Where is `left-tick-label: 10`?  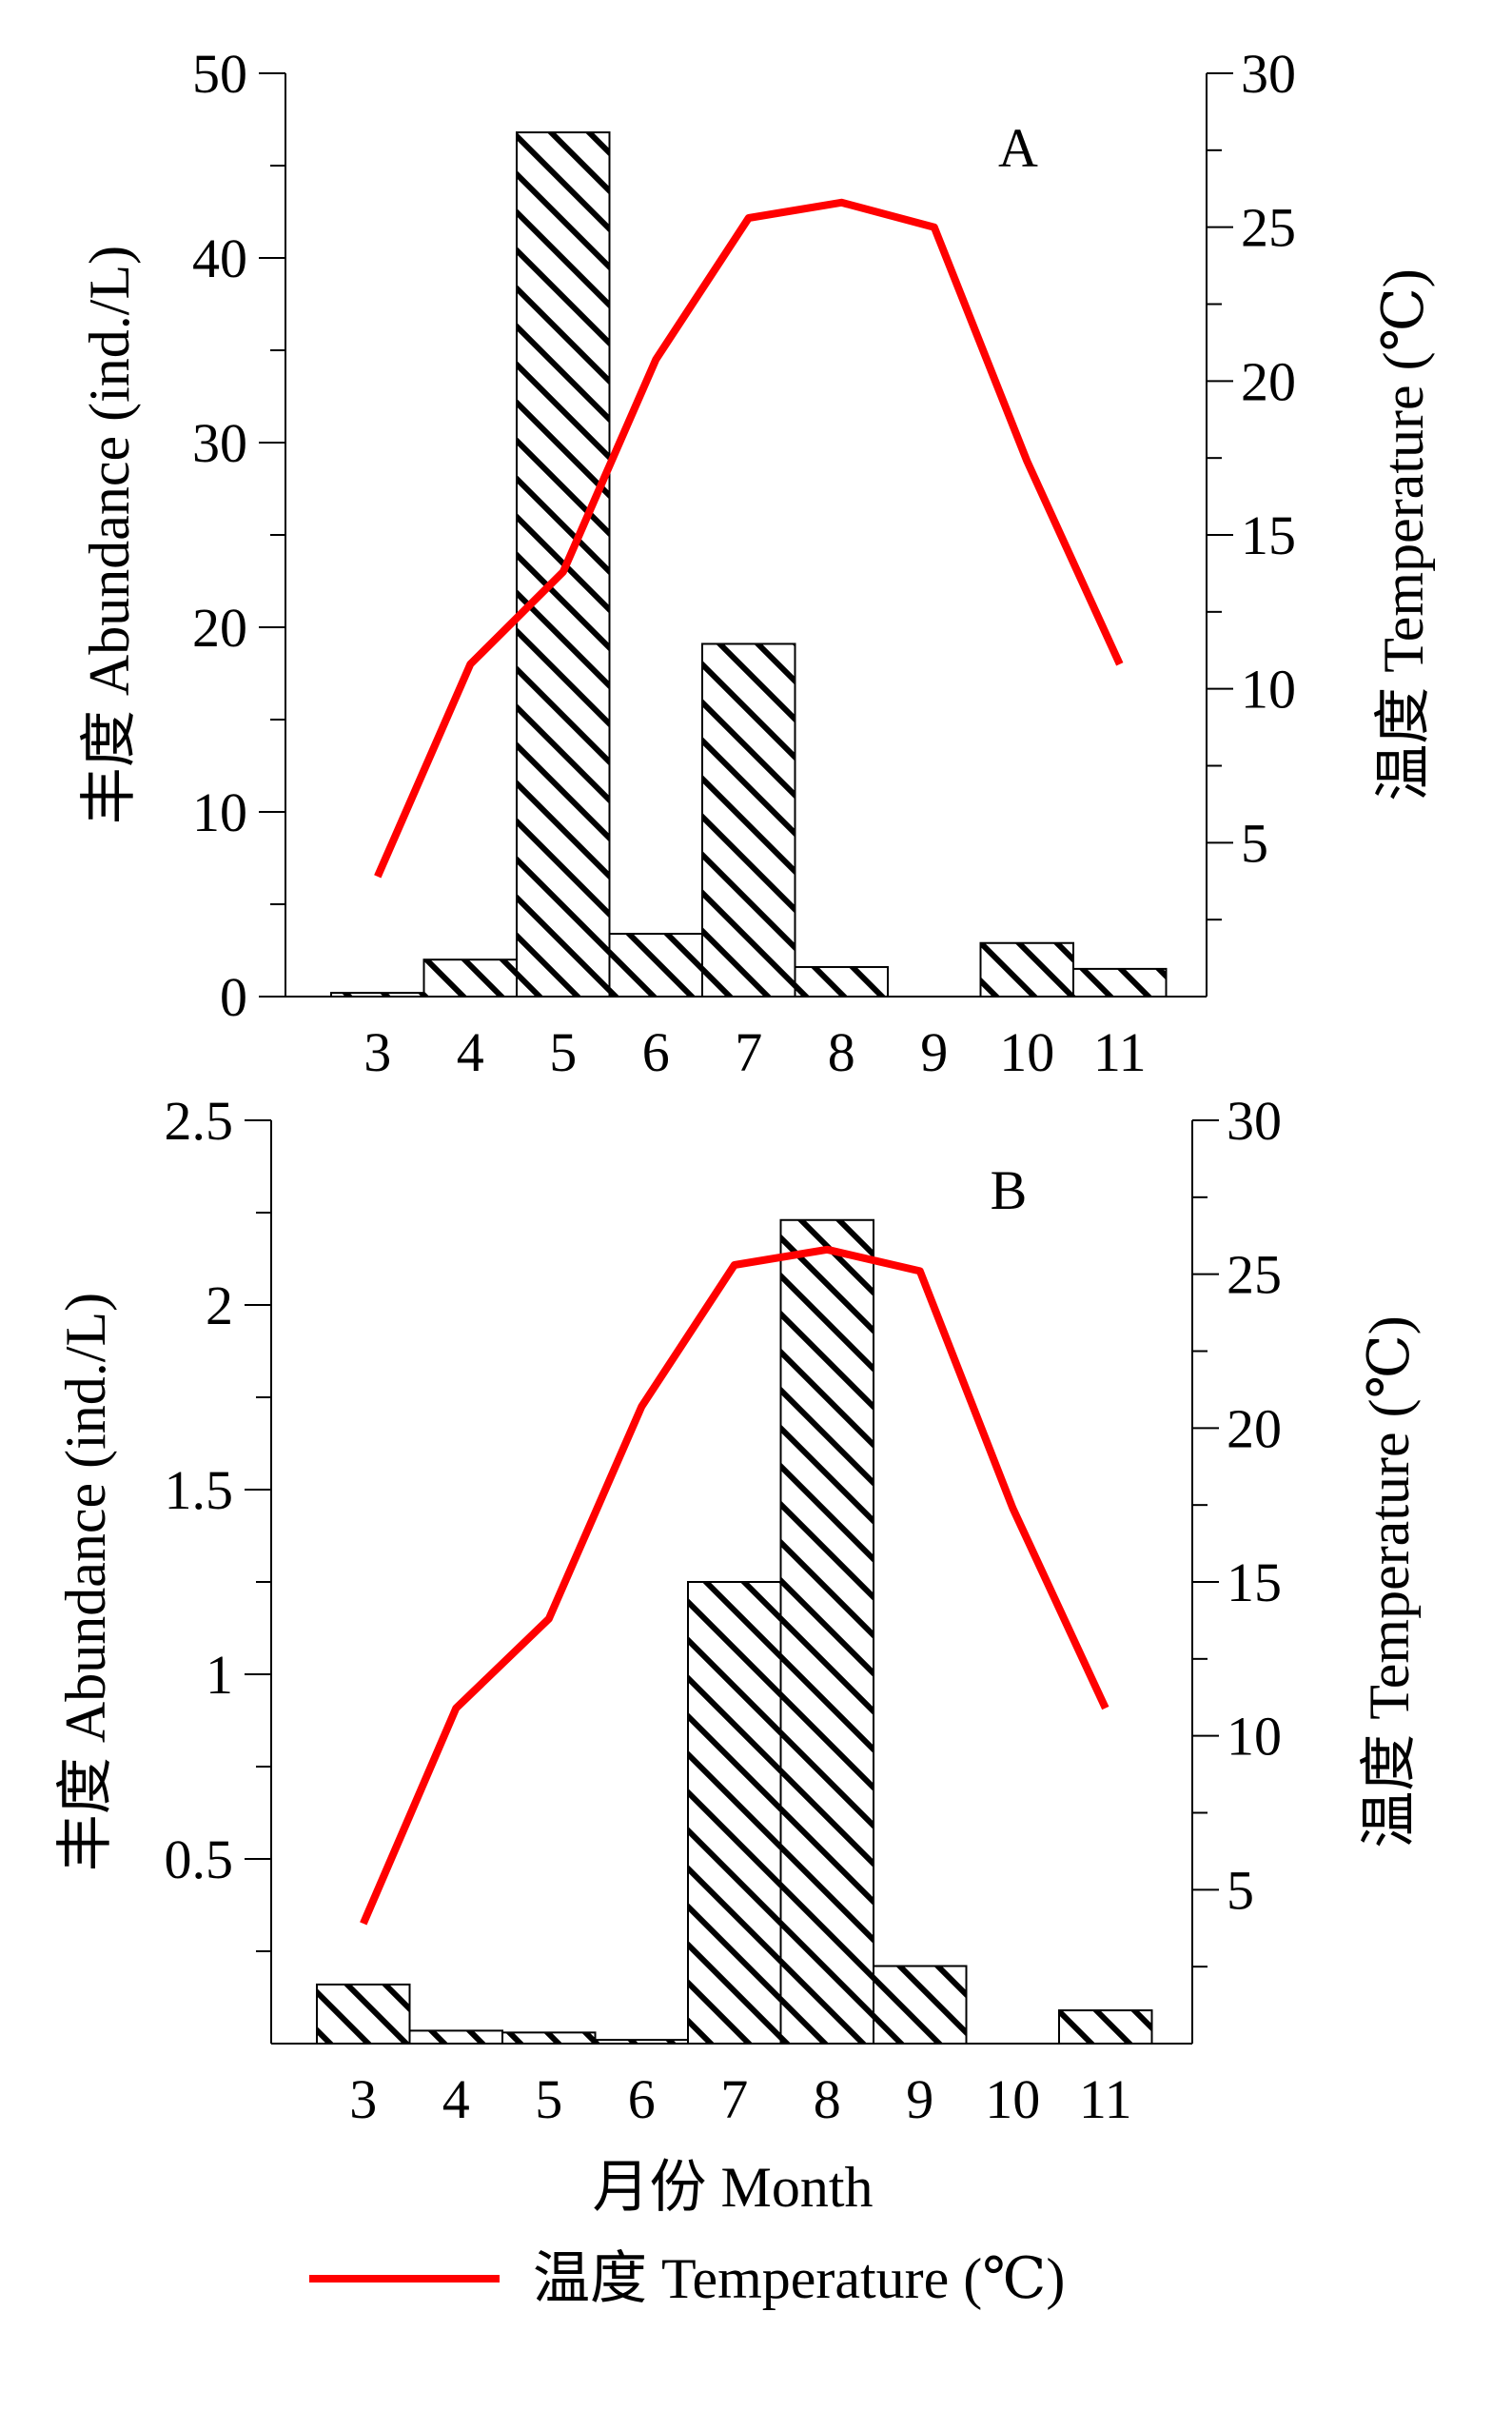 left-tick-label: 10 is located at coordinates (219, 812).